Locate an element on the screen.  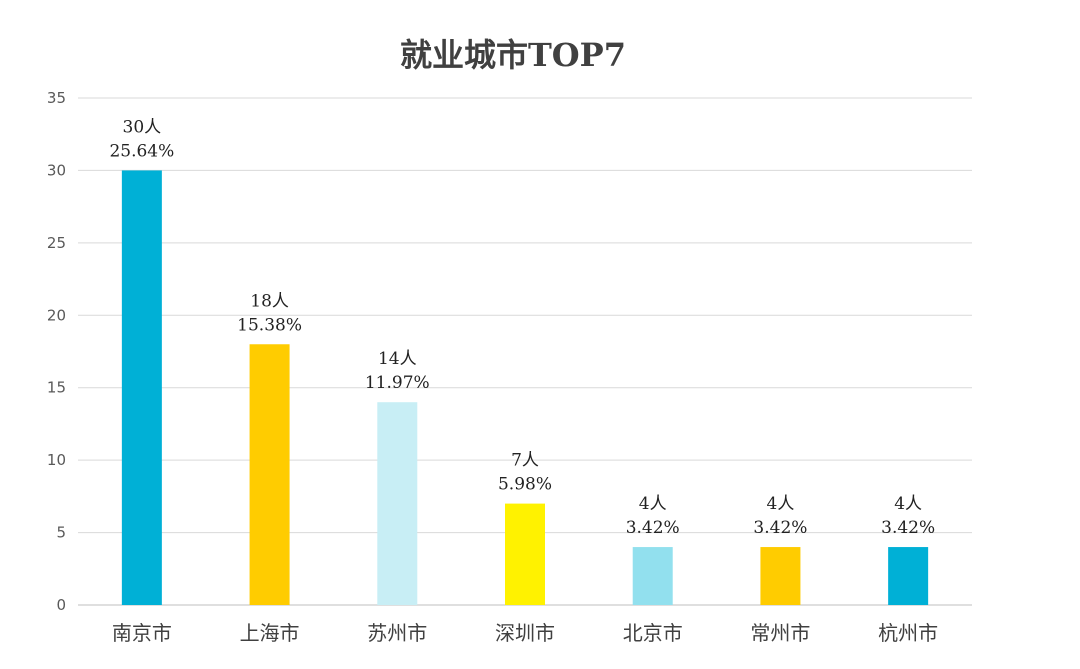
data-label-percent: 5.98% is located at coordinates (525, 485).